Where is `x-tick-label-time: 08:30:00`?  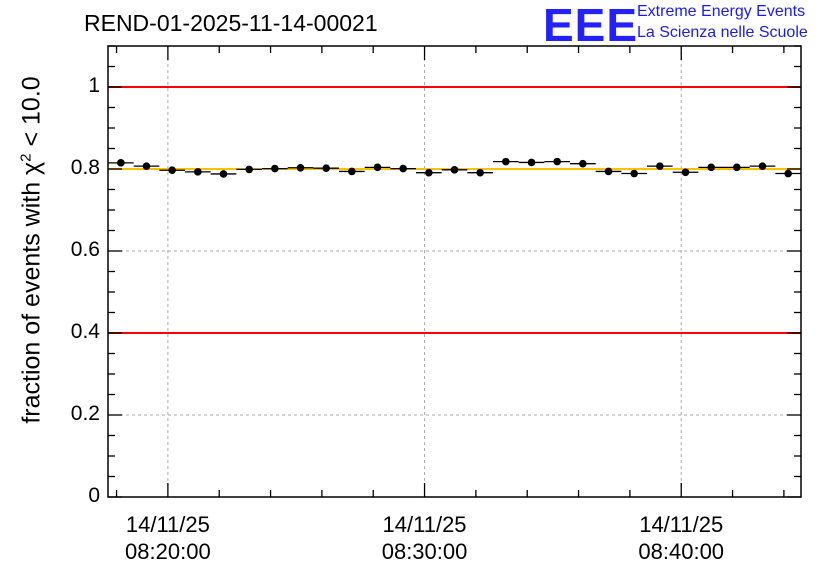 x-tick-label-time: 08:30:00 is located at coordinates (424, 551).